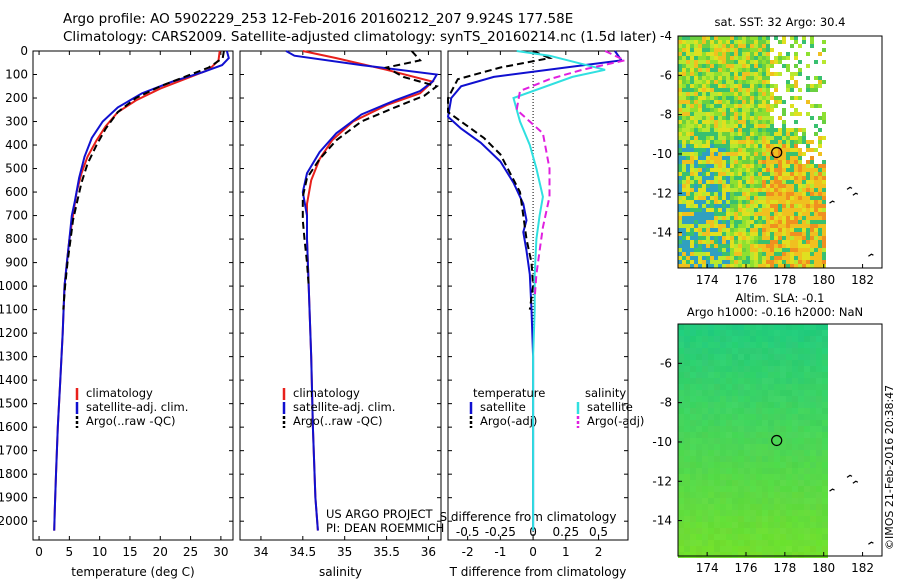  Describe the element at coordinates (662, 442) in the screenshot. I see `map-y-tick-label: -10` at that location.